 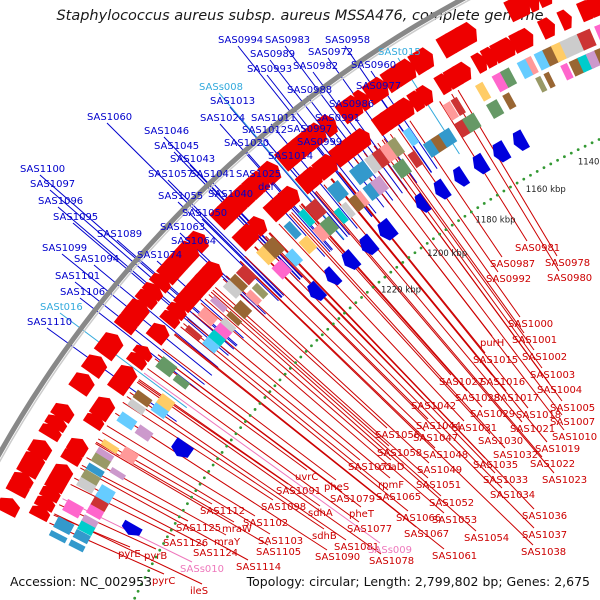 I want to click on gene-label: SAS1099, so click(x=64, y=248).